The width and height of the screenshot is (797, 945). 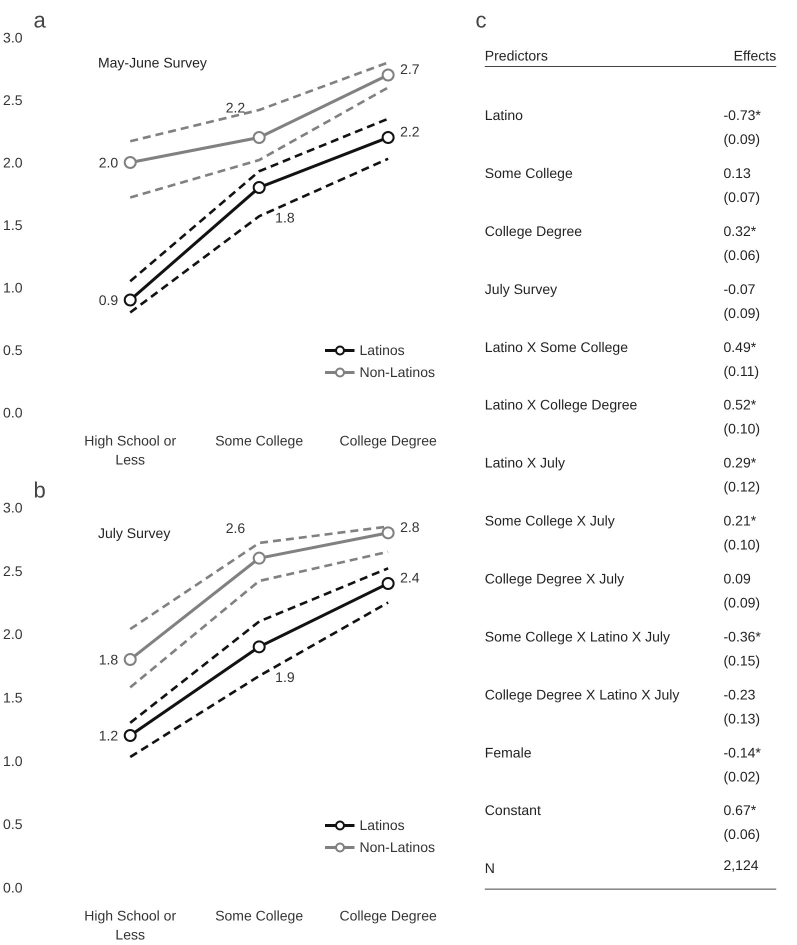 What do you see at coordinates (236, 528) in the screenshot?
I see `data-label: 2.6` at bounding box center [236, 528].